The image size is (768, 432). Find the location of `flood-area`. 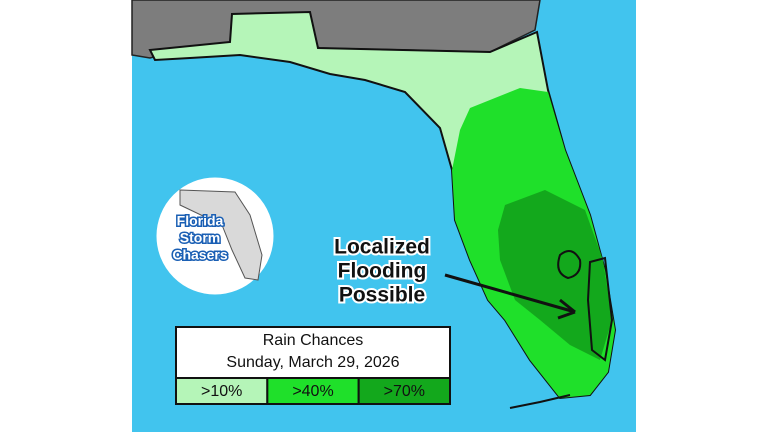

flood-area is located at coordinates (600, 309).